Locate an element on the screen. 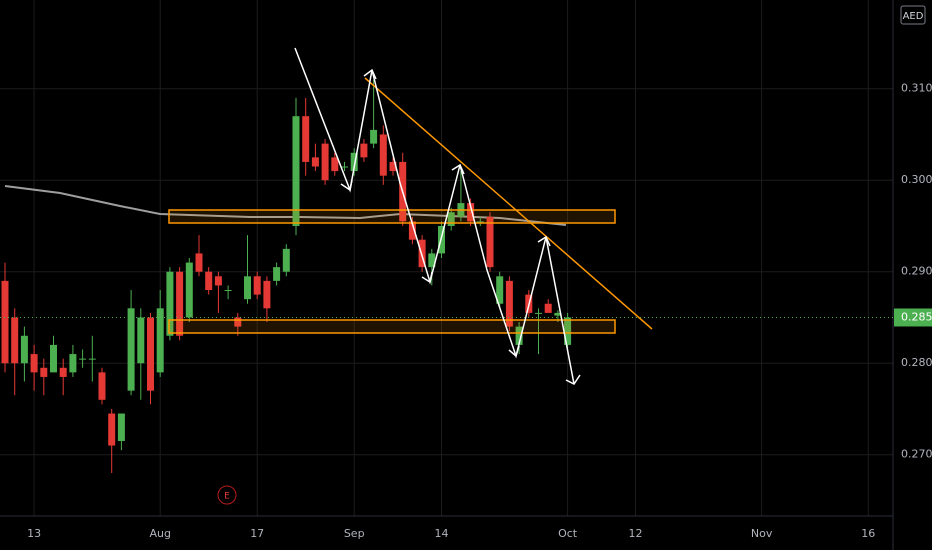 This screenshot has width=932, height=550. currency: AED is located at coordinates (913, 16).